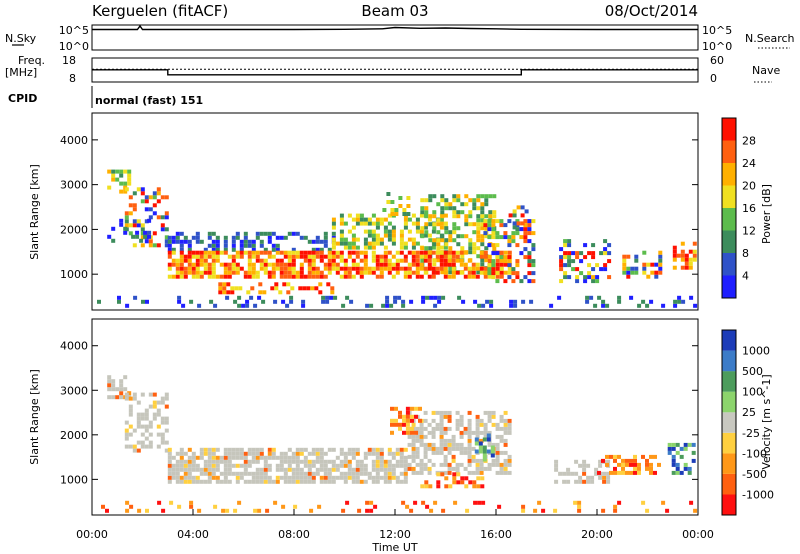  What do you see at coordinates (745, 276) in the screenshot?
I see `colorbar-tick-label: 4` at bounding box center [745, 276].